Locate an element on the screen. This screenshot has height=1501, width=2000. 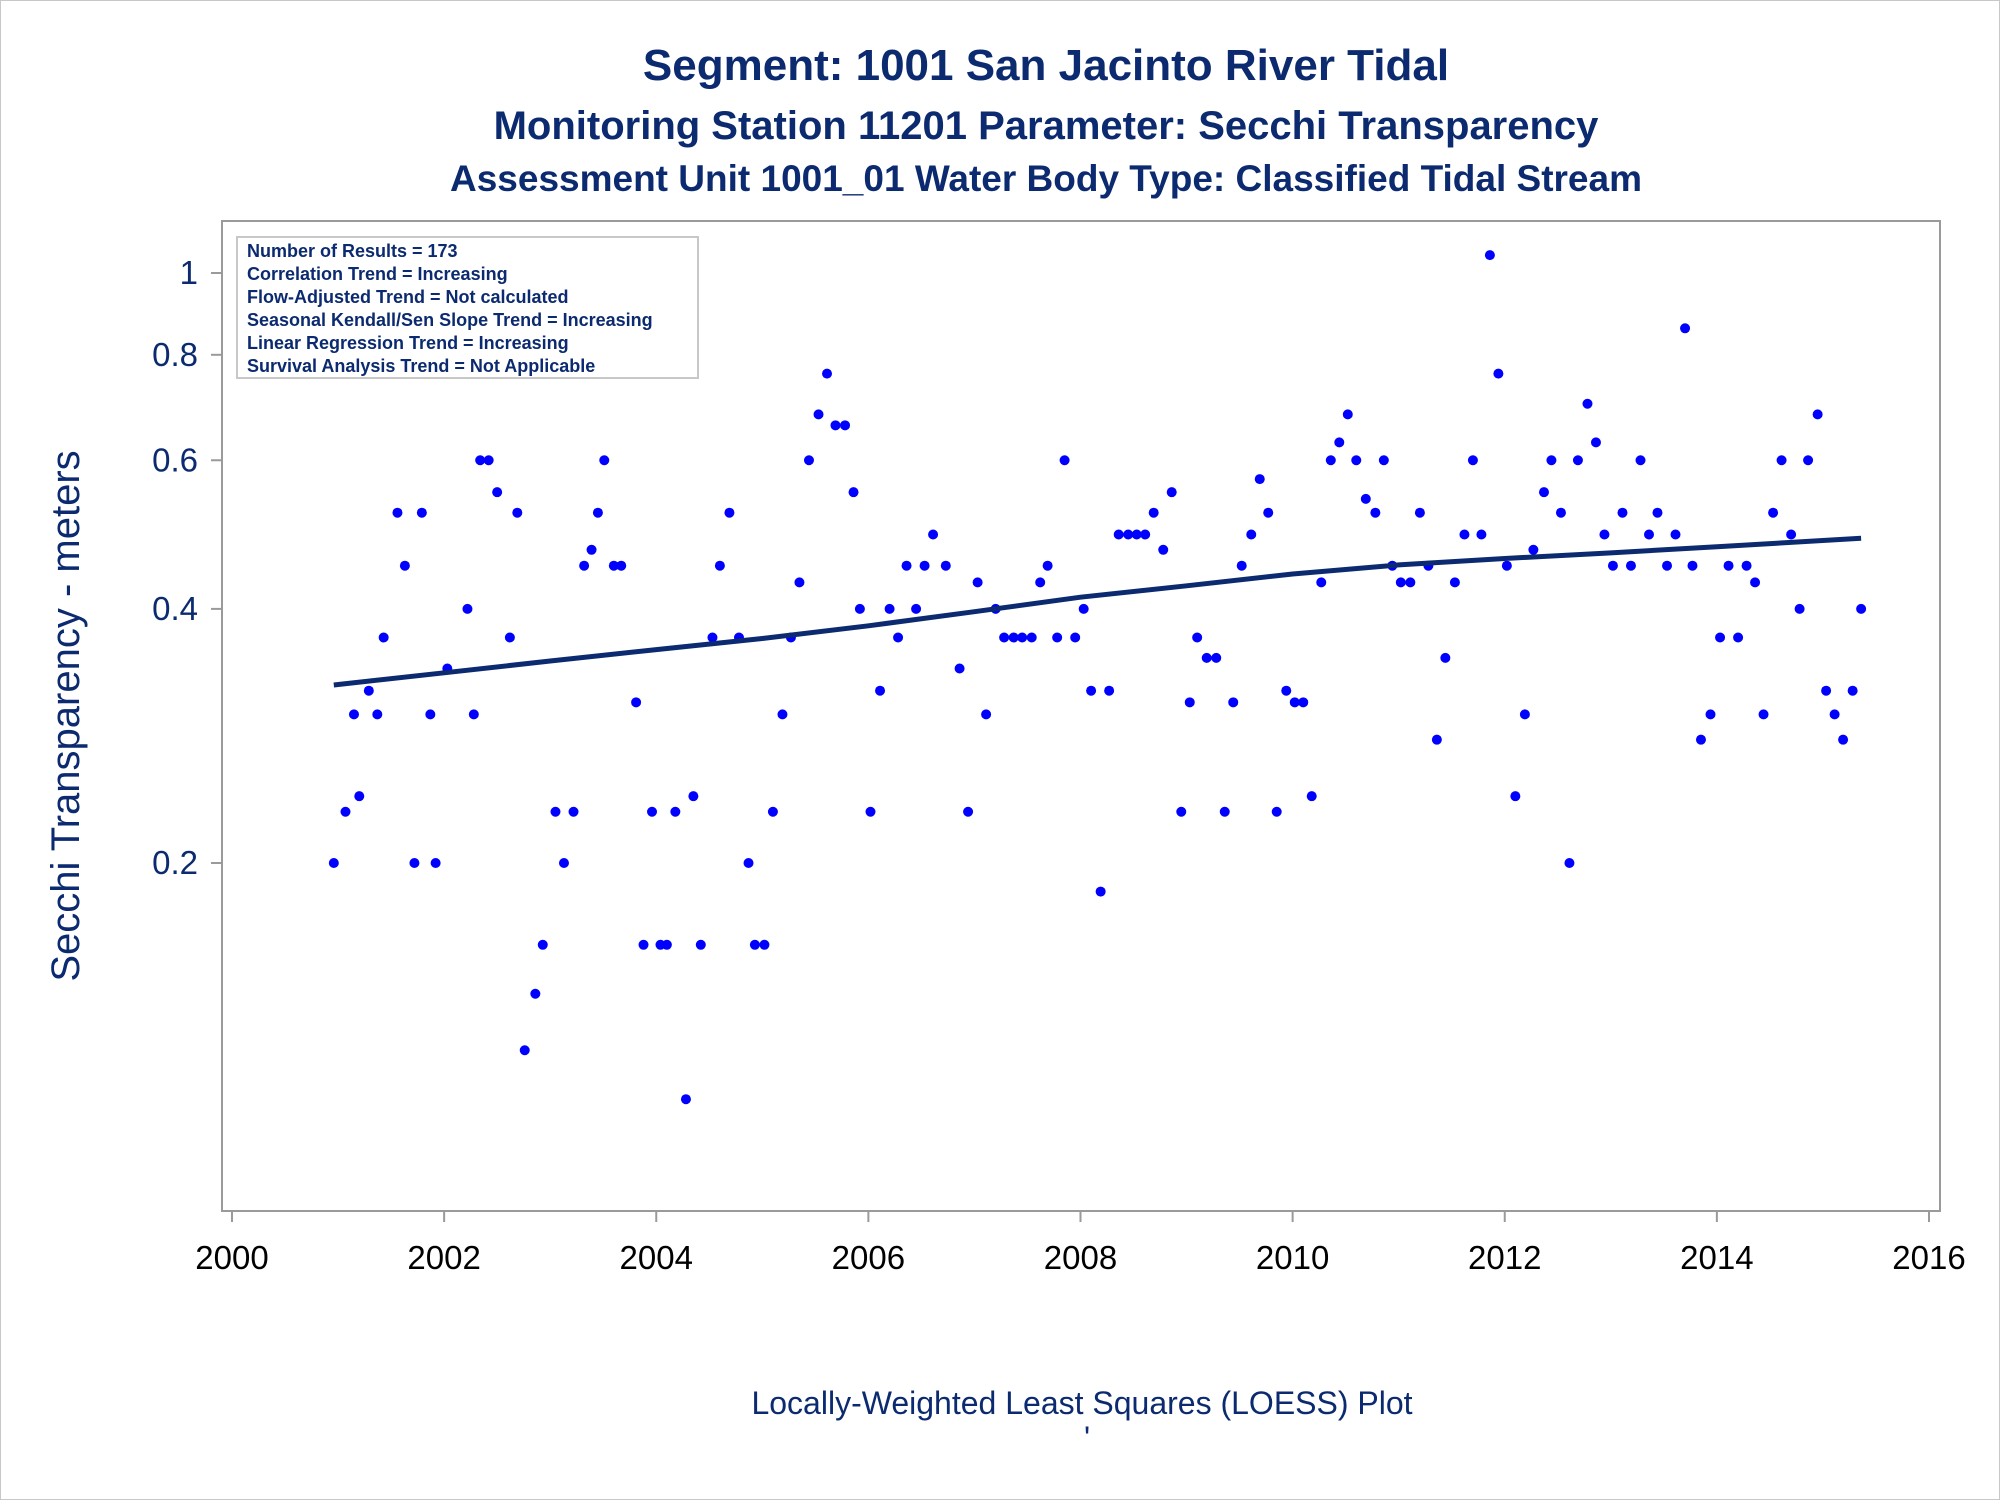
y-axis-label: Secchi Transparency - meters is located at coordinates (66, 715).